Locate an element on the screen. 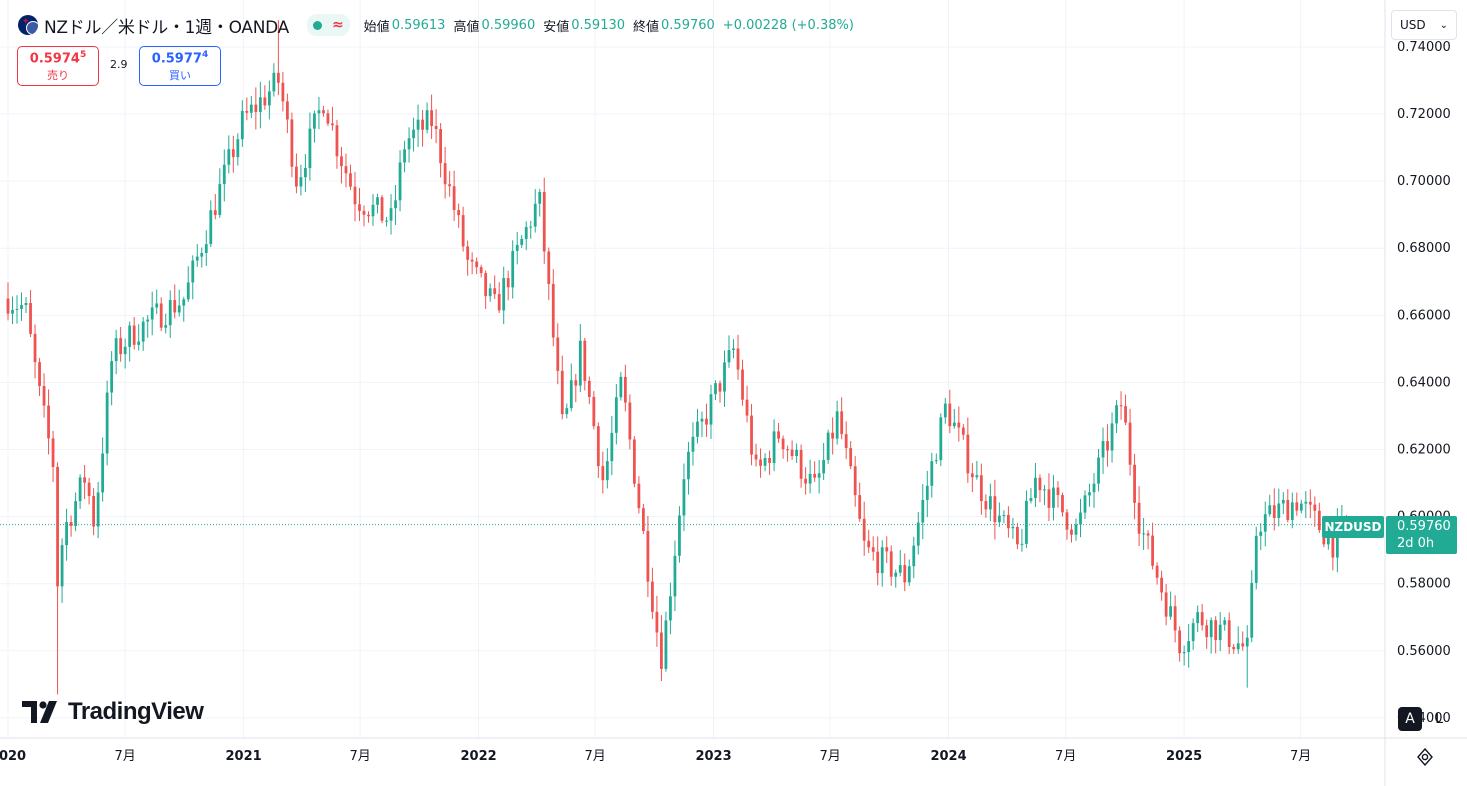 This screenshot has width=1467, height=786. buy-price: 0.5977 is located at coordinates (176, 59).